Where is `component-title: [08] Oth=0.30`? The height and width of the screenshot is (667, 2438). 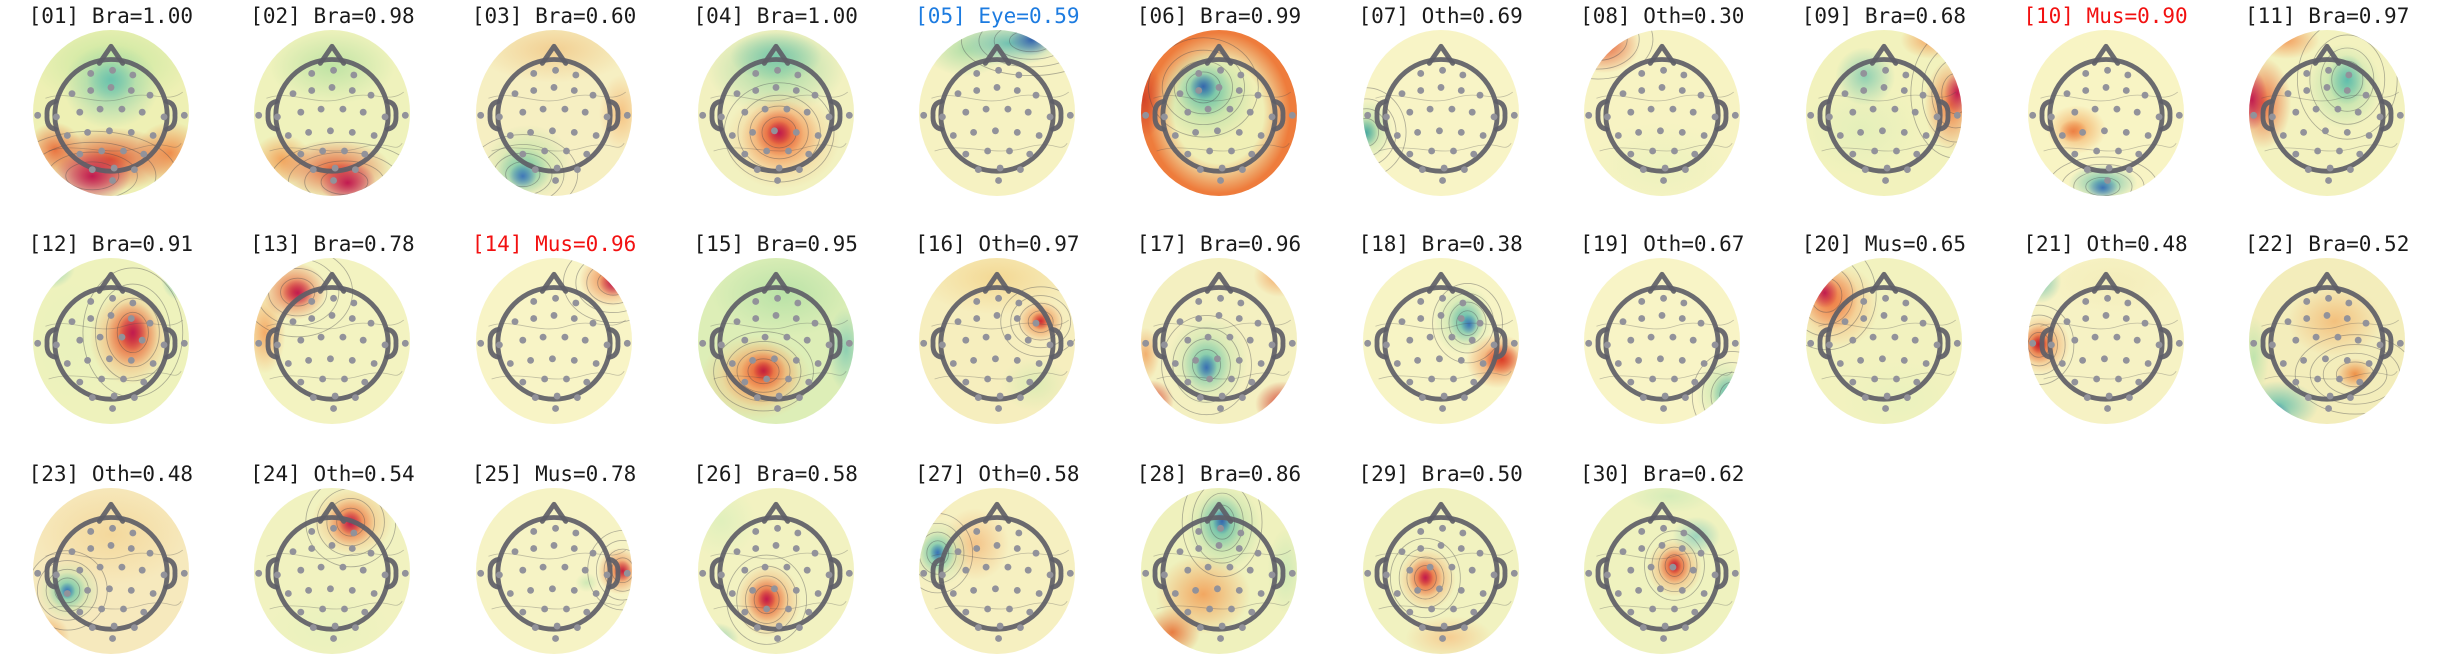 component-title: [08] Oth=0.30 is located at coordinates (1662, 16).